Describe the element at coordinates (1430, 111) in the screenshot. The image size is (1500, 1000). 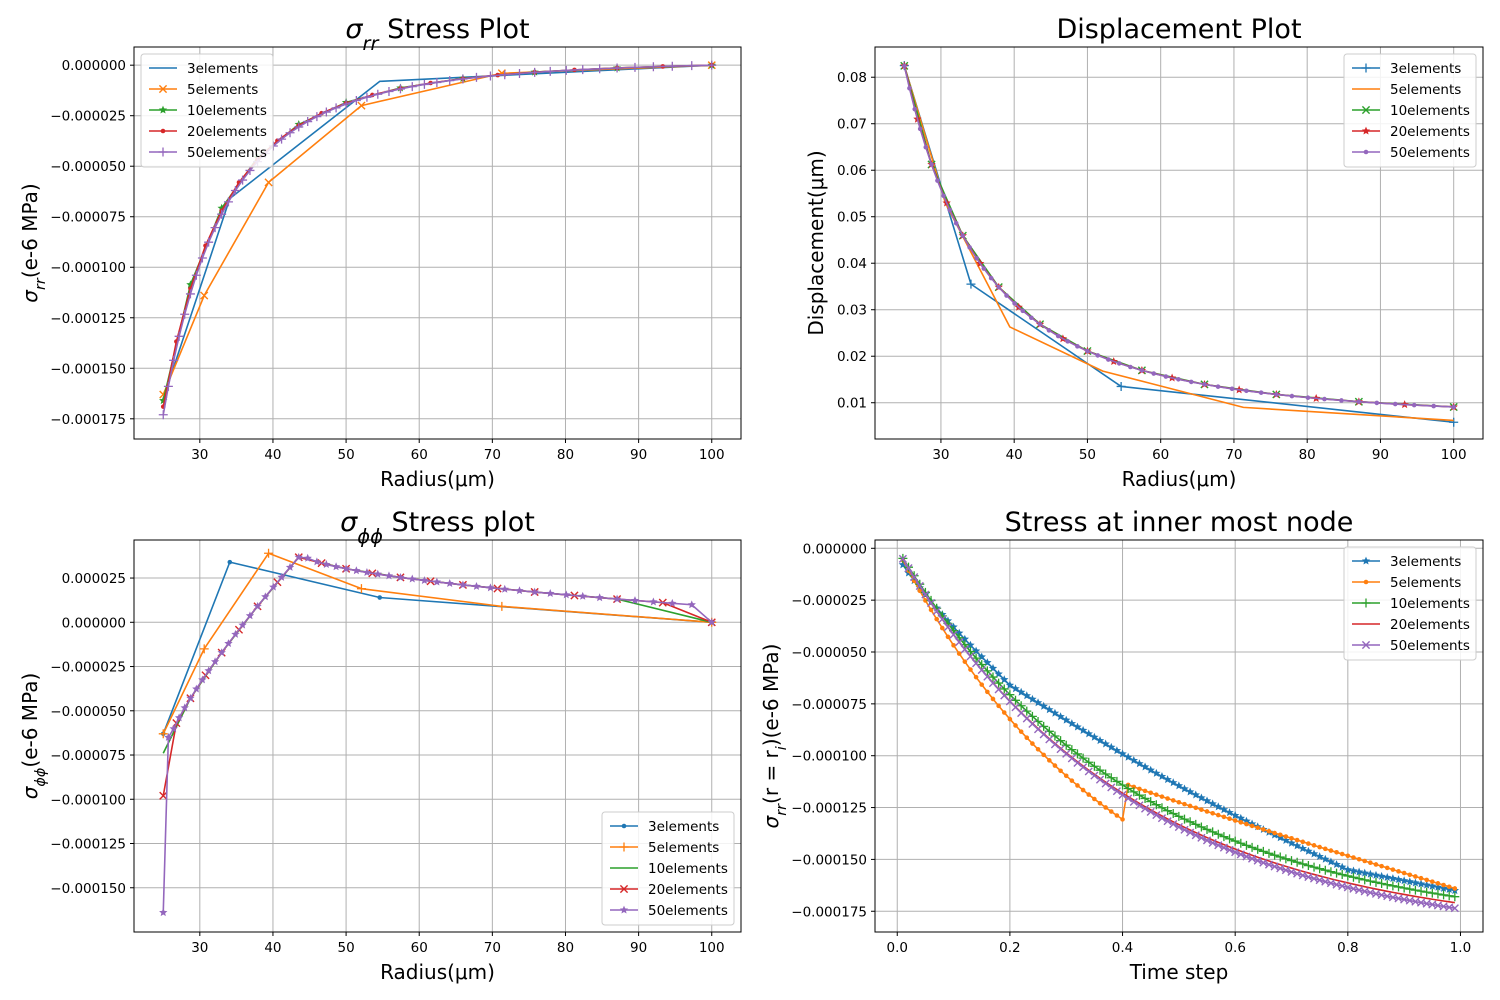
I see `legend-label: 10elements` at that location.